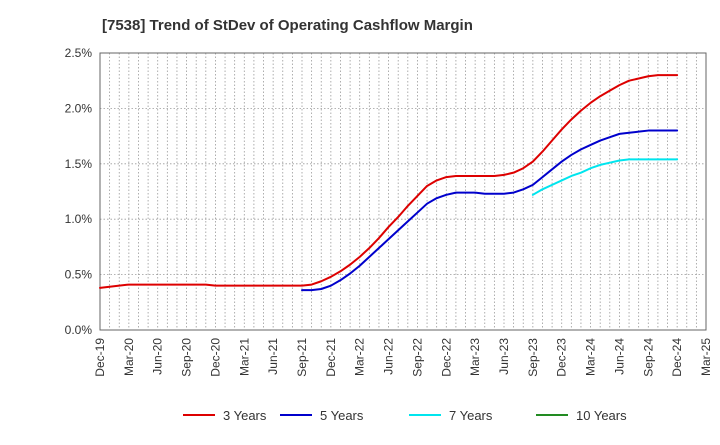  What do you see at coordinates (619, 356) in the screenshot?
I see `x-tick-label: Jun-24` at bounding box center [619, 356].